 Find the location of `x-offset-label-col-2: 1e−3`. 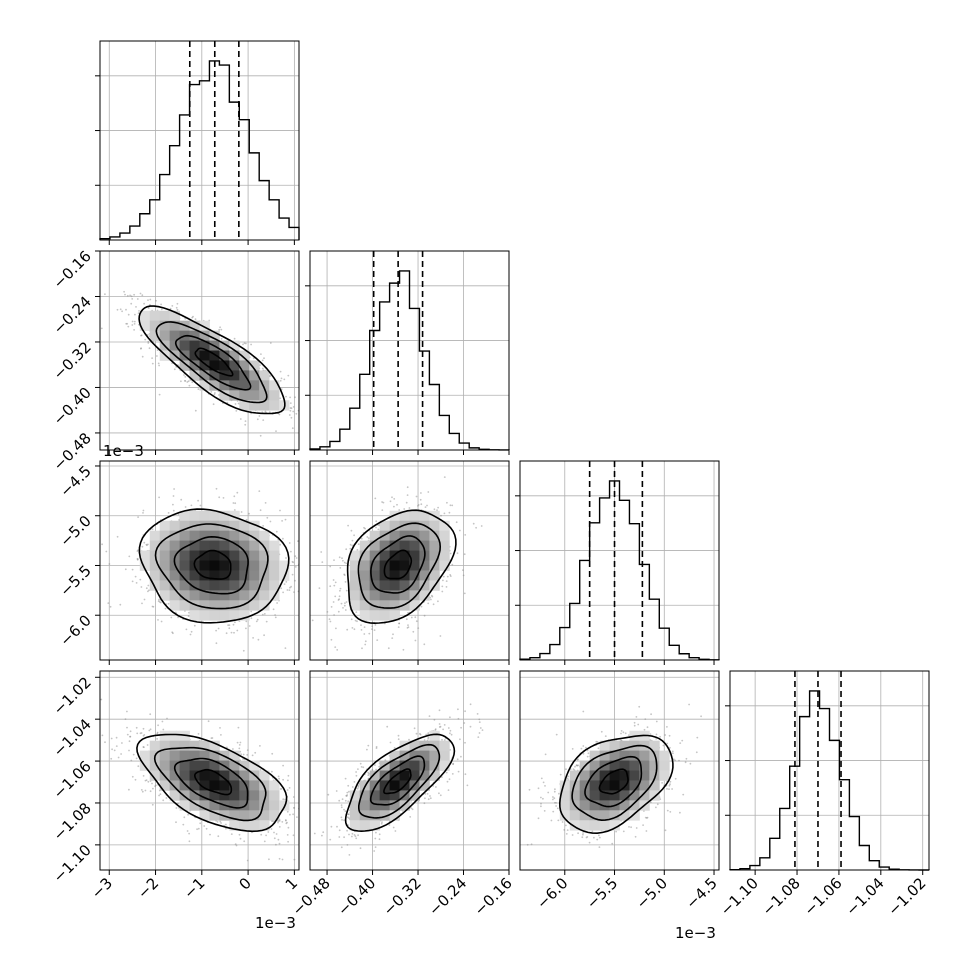

x-offset-label-col-2: 1e−3 is located at coordinates (695, 933).